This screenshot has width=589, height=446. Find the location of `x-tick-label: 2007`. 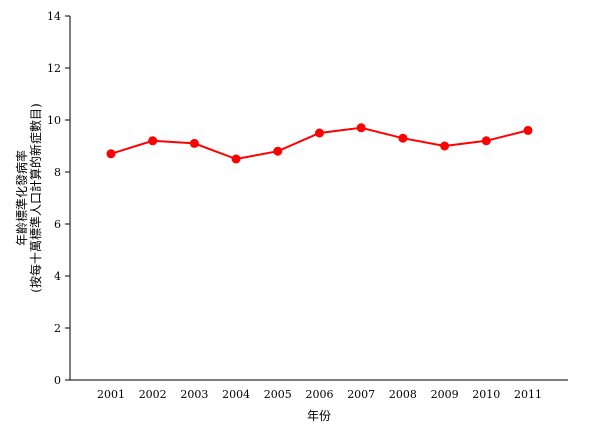

x-tick-label: 2007 is located at coordinates (361, 394).